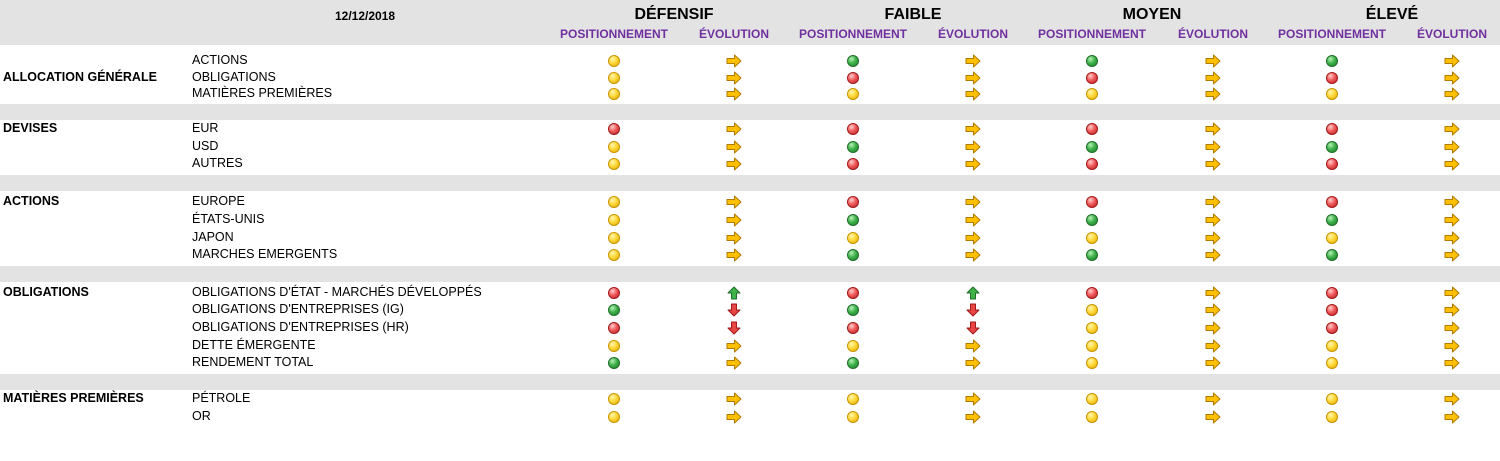  I want to click on row-label: EUROPE, so click(218, 201).